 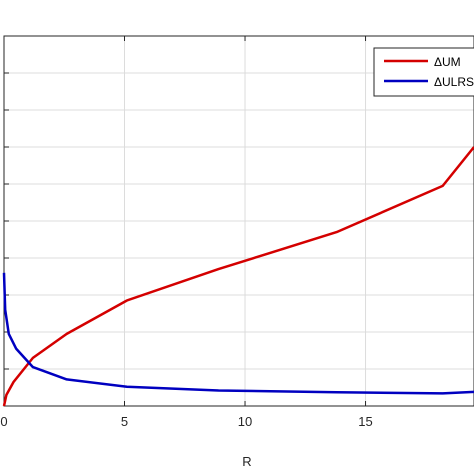 I want to click on legend-box, so click(x=423, y=72).